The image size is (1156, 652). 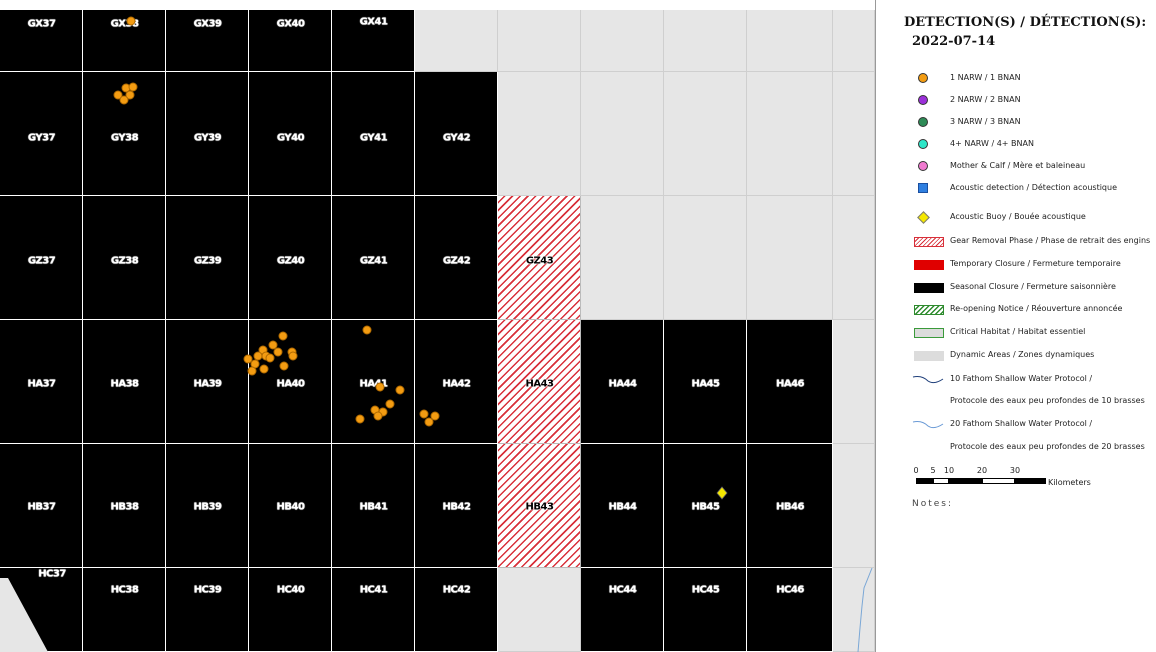 What do you see at coordinates (933, 504) in the screenshot?
I see `notes-label: Notes:` at bounding box center [933, 504].